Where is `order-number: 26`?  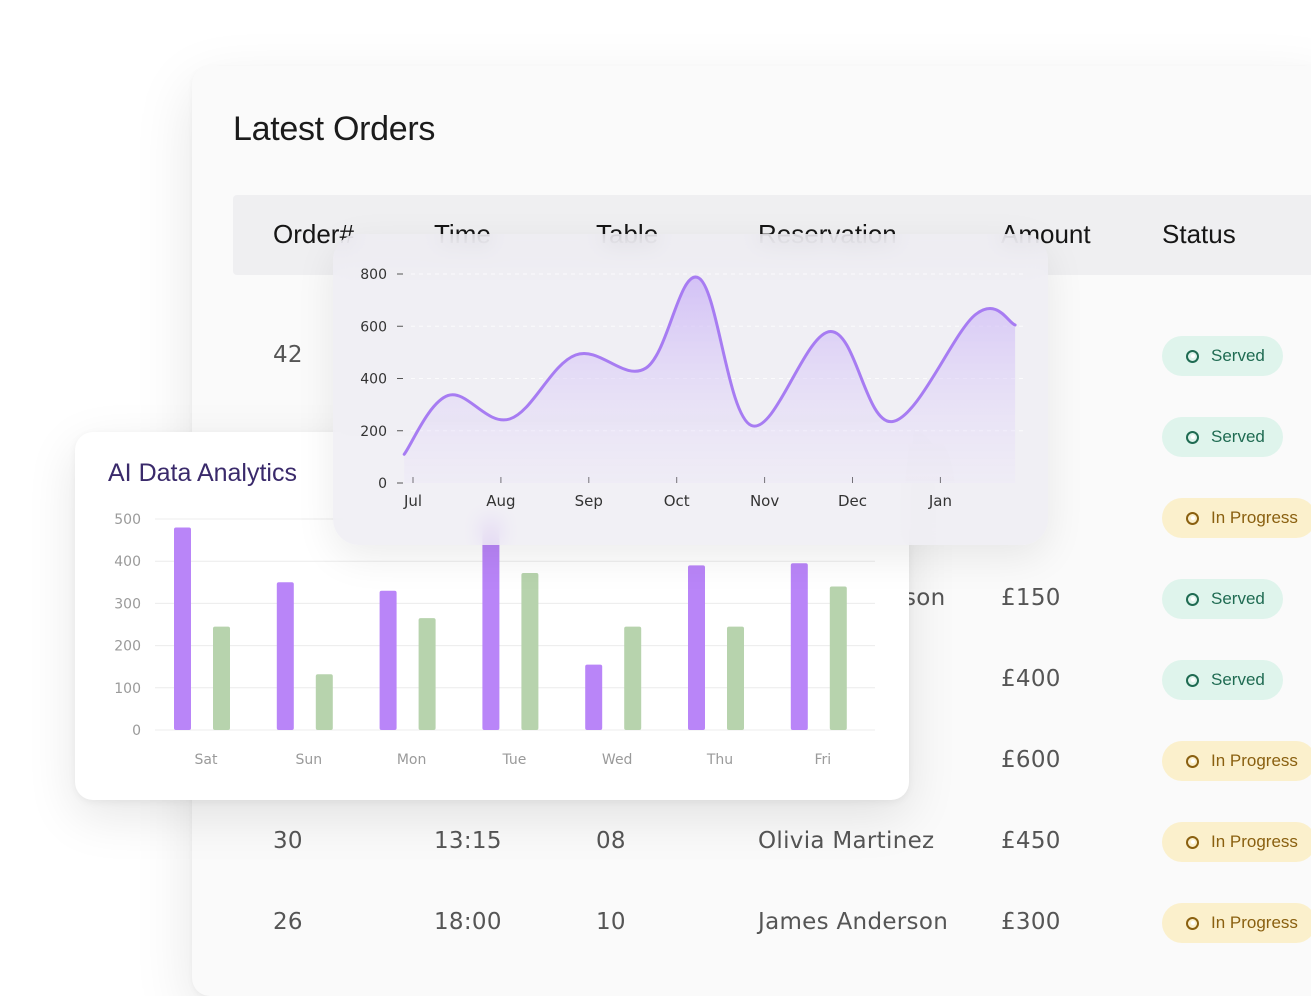
order-number: 26 is located at coordinates (288, 922).